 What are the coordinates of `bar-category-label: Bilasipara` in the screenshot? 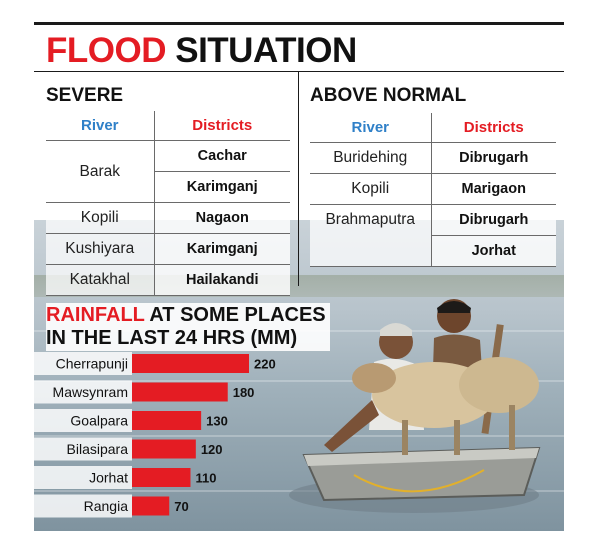 It's located at (98, 449).